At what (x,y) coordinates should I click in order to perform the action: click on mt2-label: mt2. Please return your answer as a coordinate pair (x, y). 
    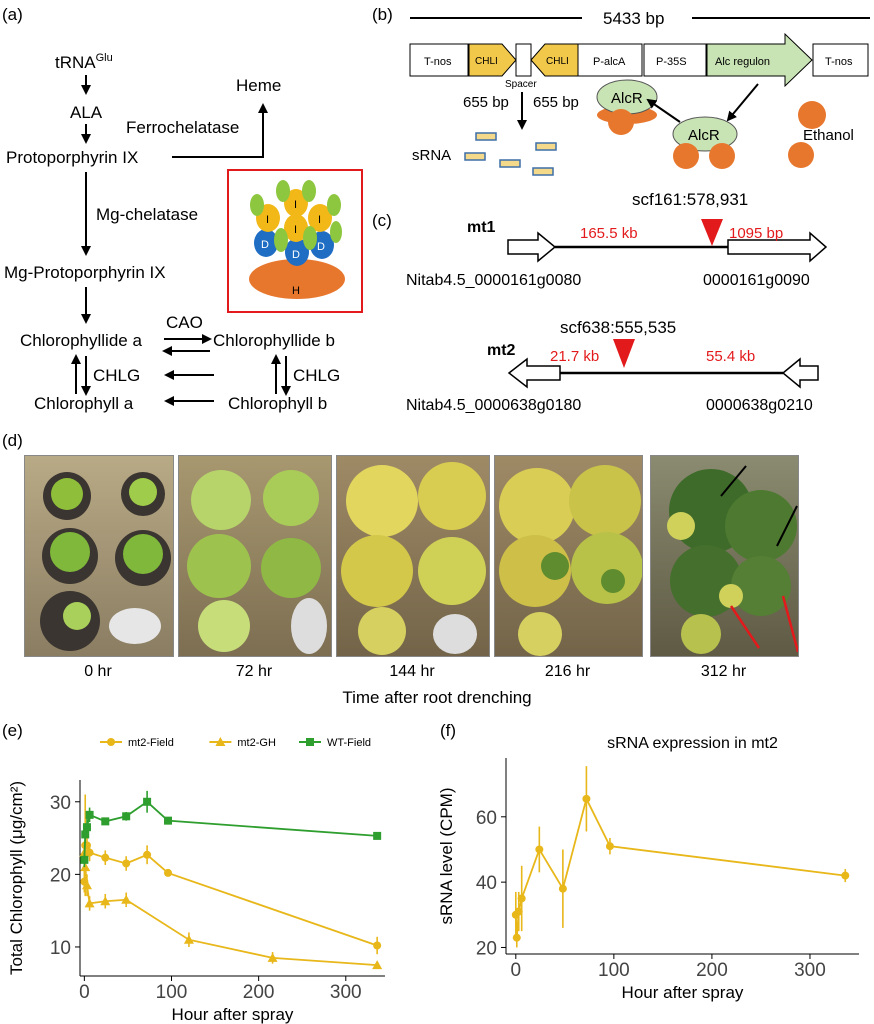
    Looking at the image, I should click on (501, 350).